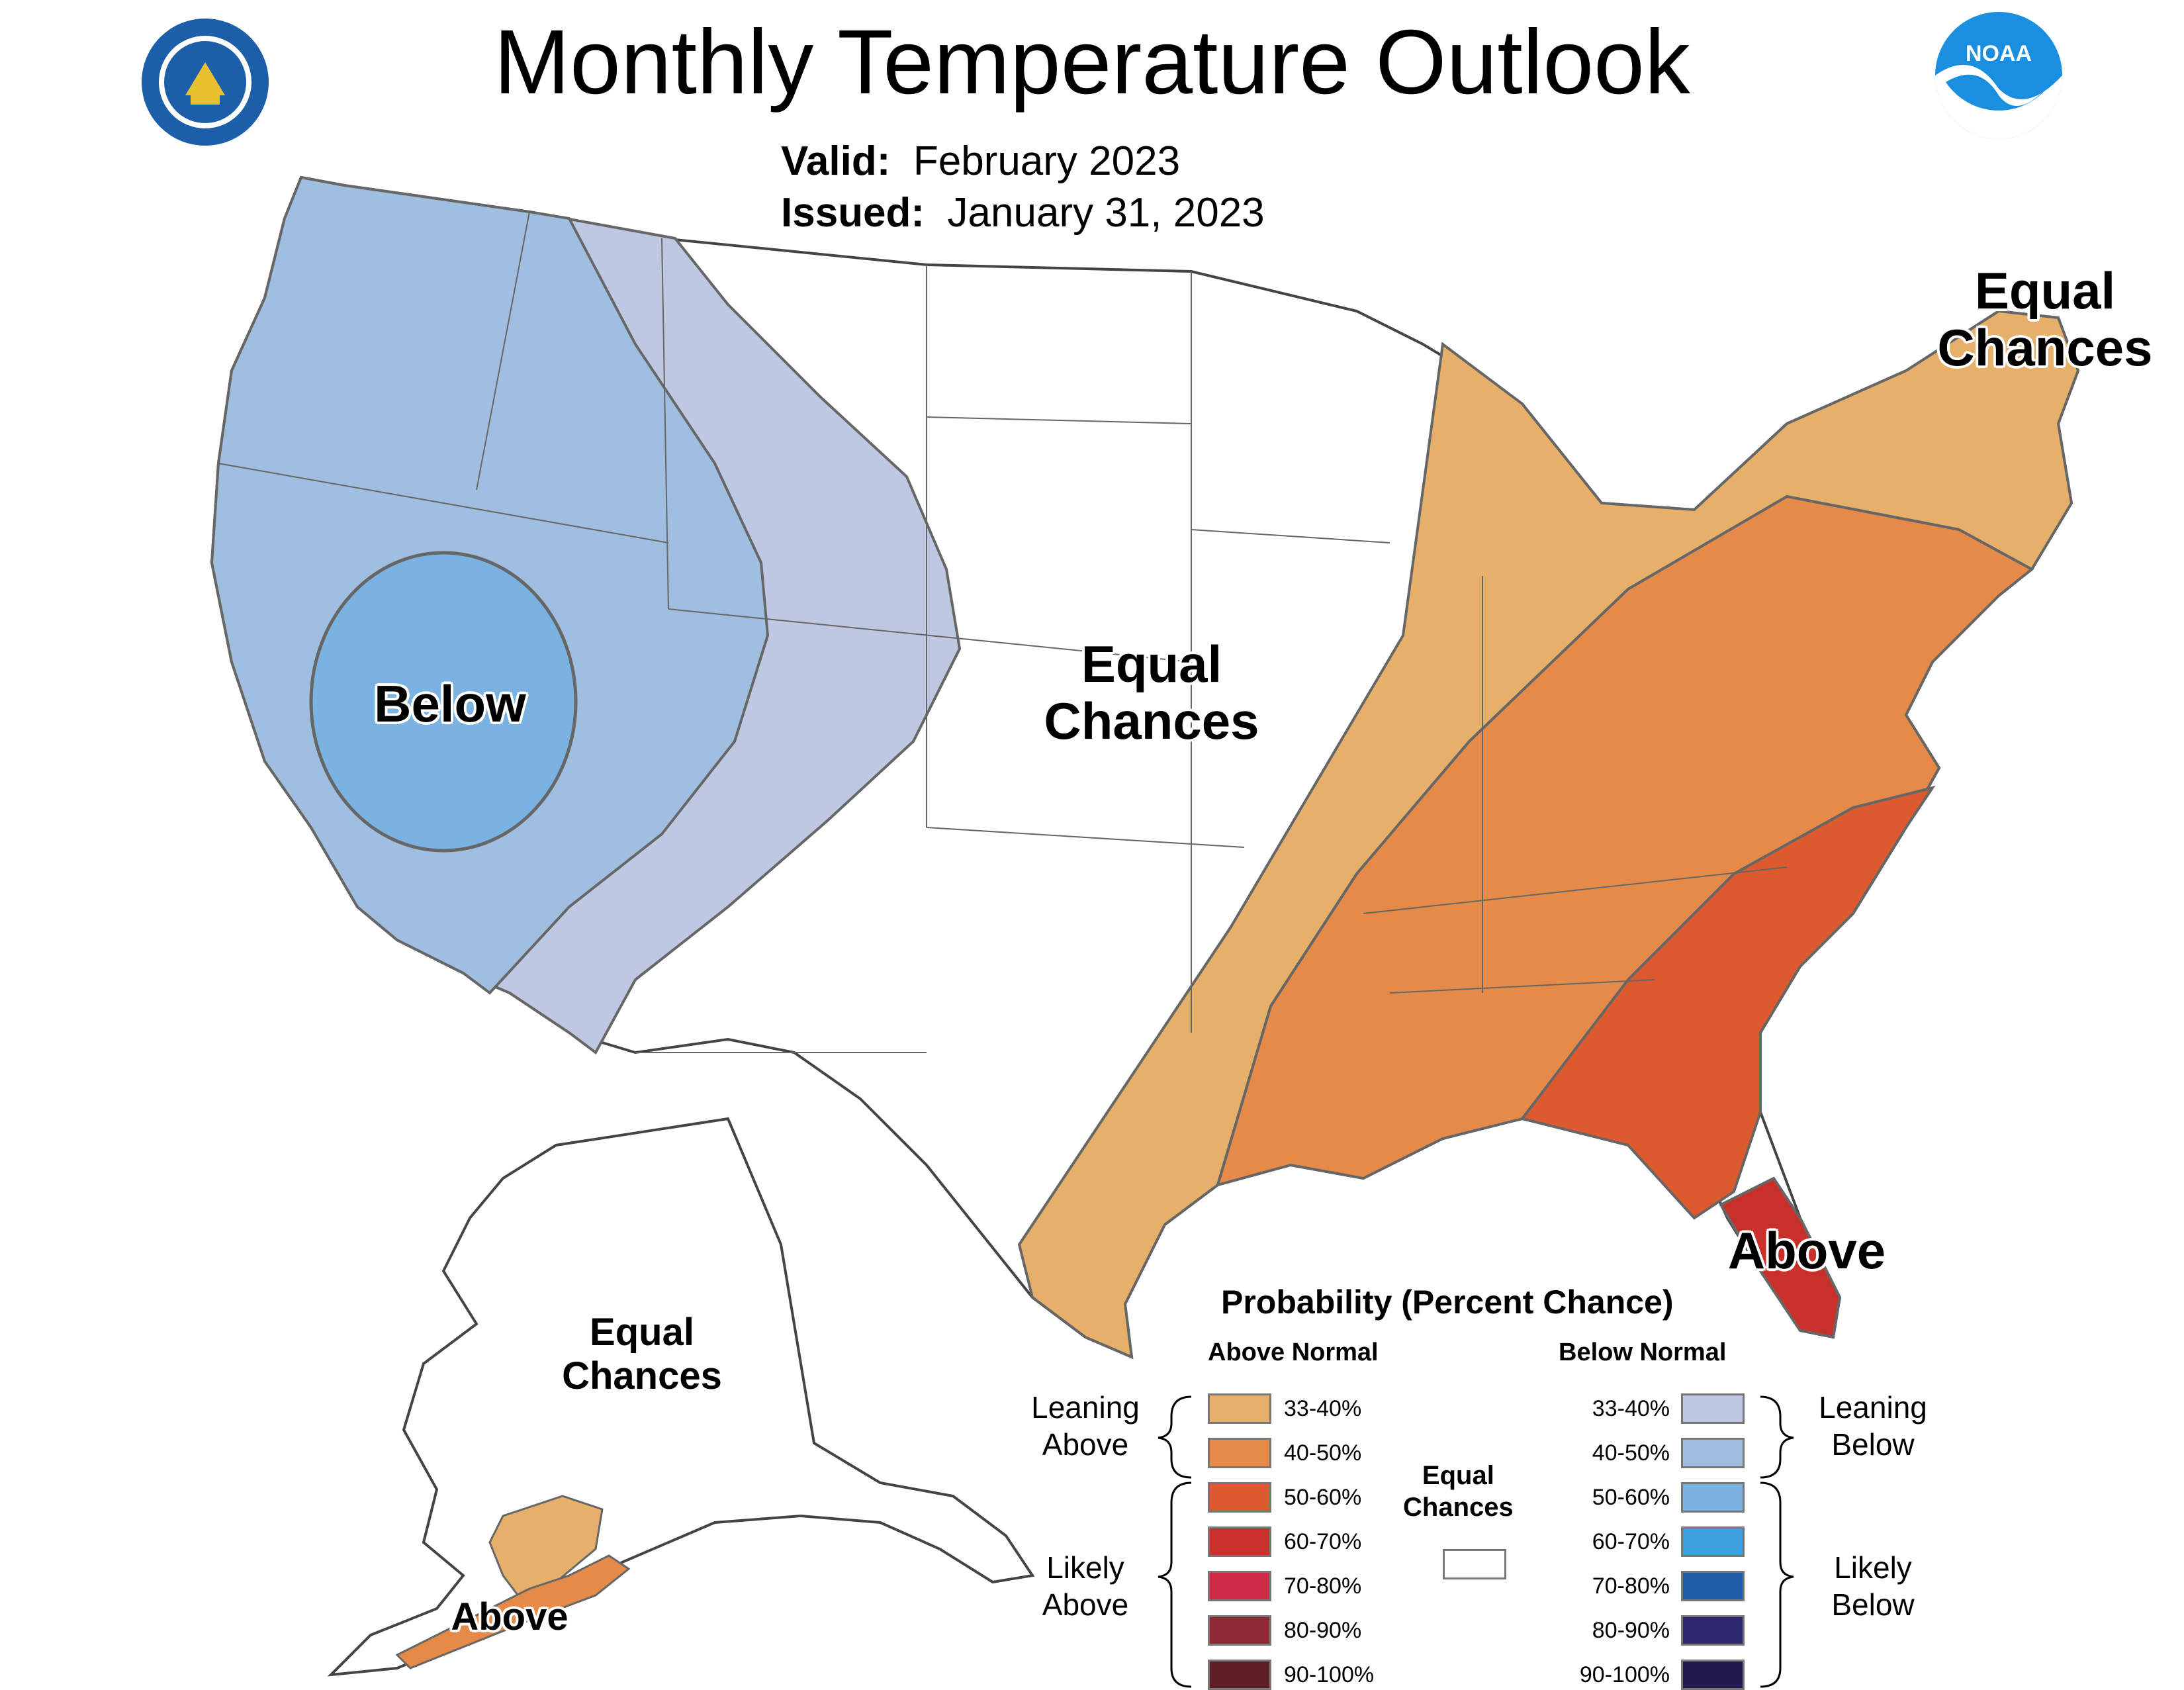 Image resolution: width=2184 pixels, height=1690 pixels. Describe the element at coordinates (836, 161) in the screenshot. I see `valid-label: Valid:` at that location.